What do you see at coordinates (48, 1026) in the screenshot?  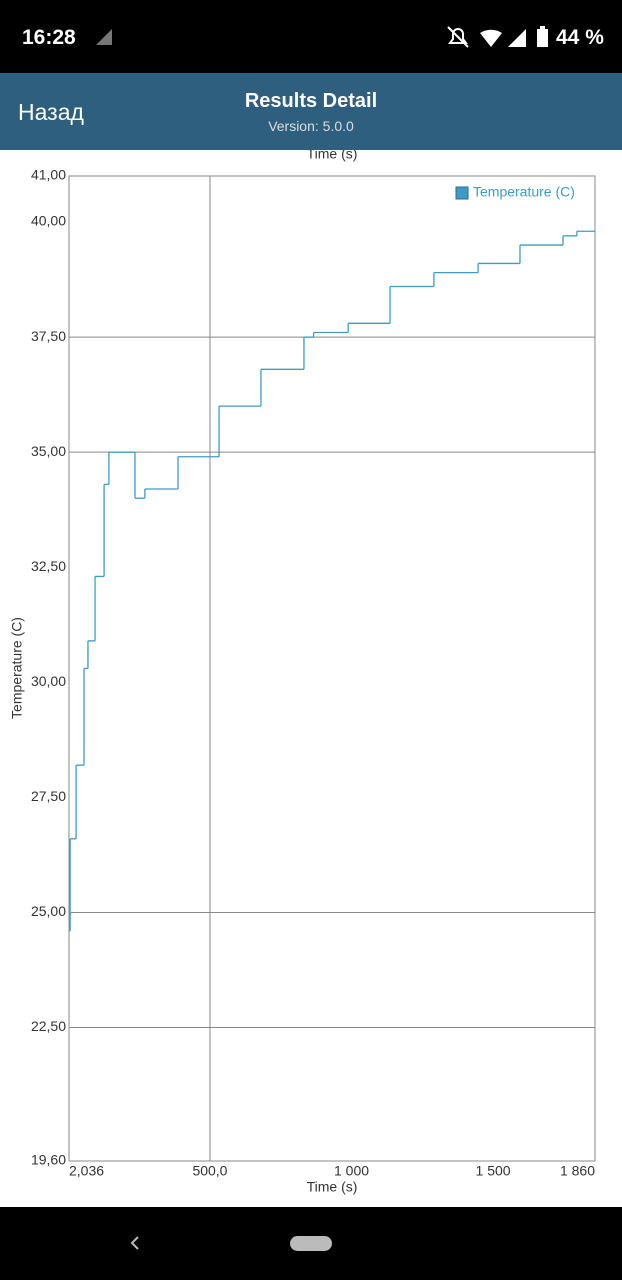 I see `y-tick-label: 22,50` at bounding box center [48, 1026].